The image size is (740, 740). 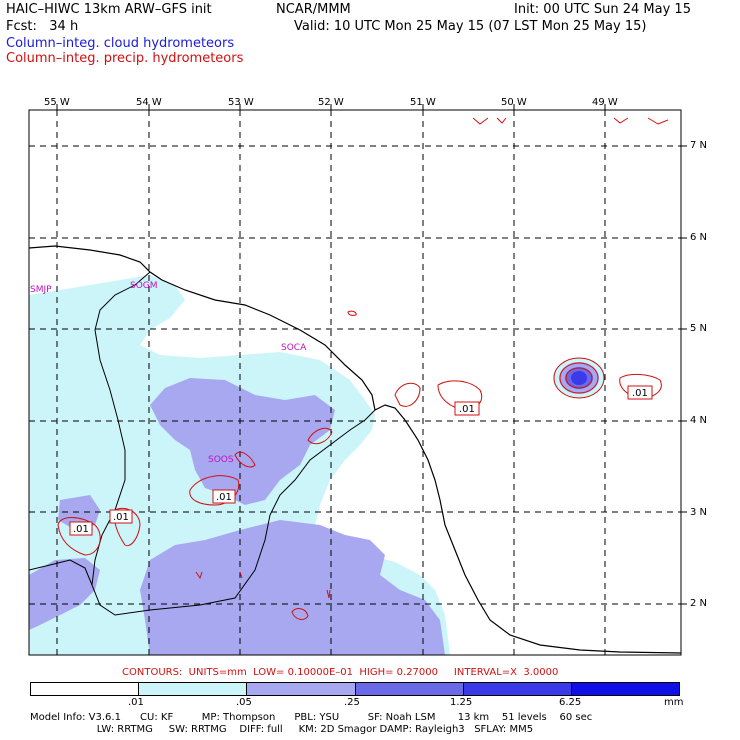 What do you see at coordinates (602, 9) in the screenshot?
I see `init-time: Init: 00 UTC Sun 24 May 15` at bounding box center [602, 9].